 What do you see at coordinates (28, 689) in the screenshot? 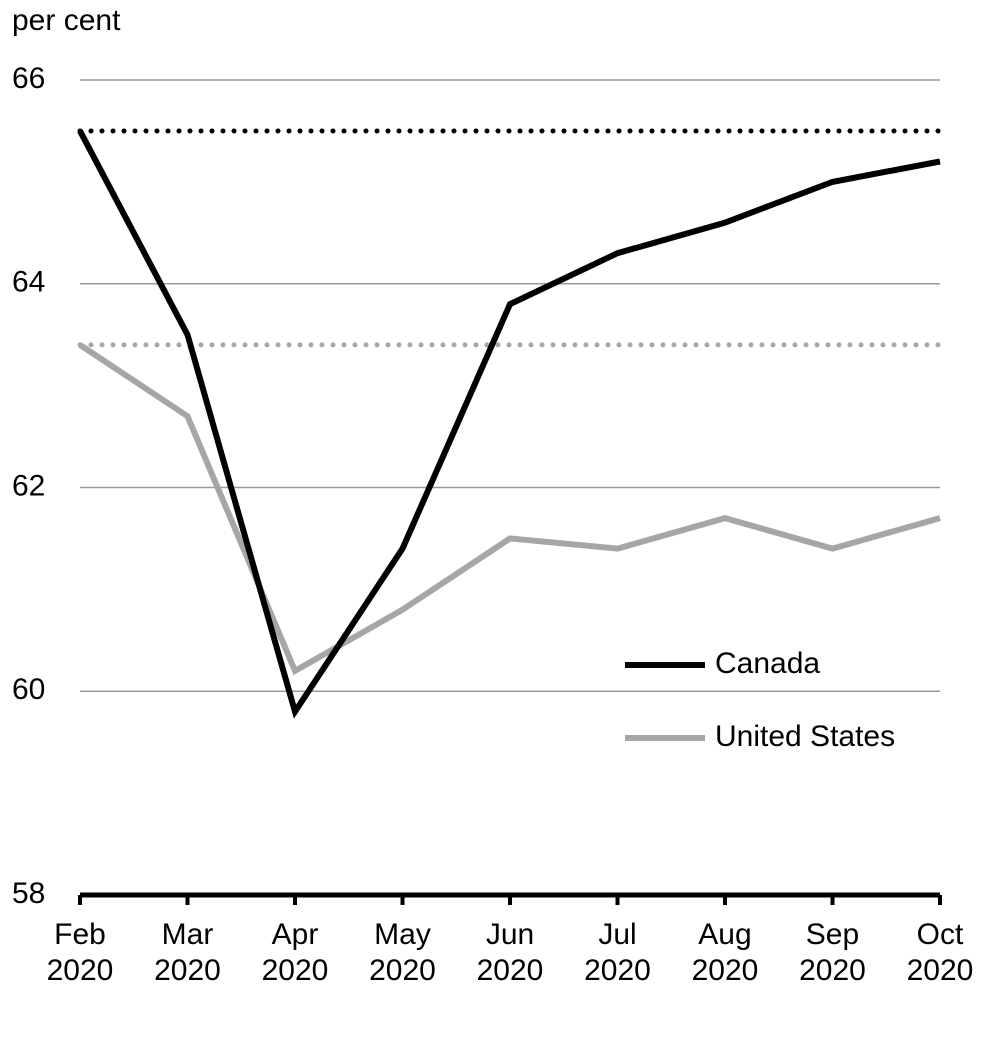
I see `y-tick-label: 60` at bounding box center [28, 689].